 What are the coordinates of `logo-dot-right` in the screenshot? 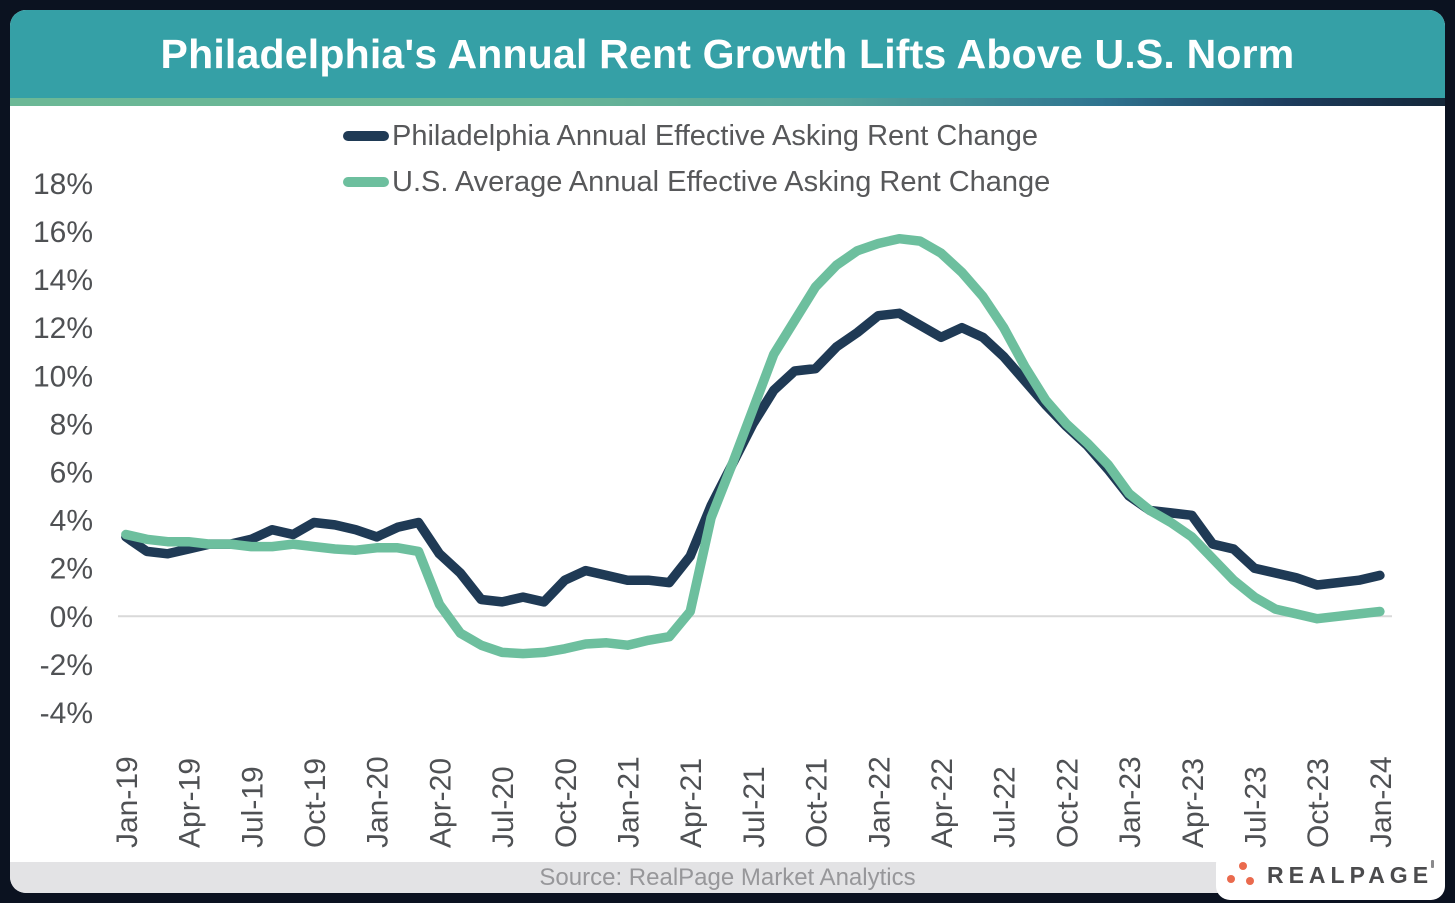 It's located at (1249, 881).